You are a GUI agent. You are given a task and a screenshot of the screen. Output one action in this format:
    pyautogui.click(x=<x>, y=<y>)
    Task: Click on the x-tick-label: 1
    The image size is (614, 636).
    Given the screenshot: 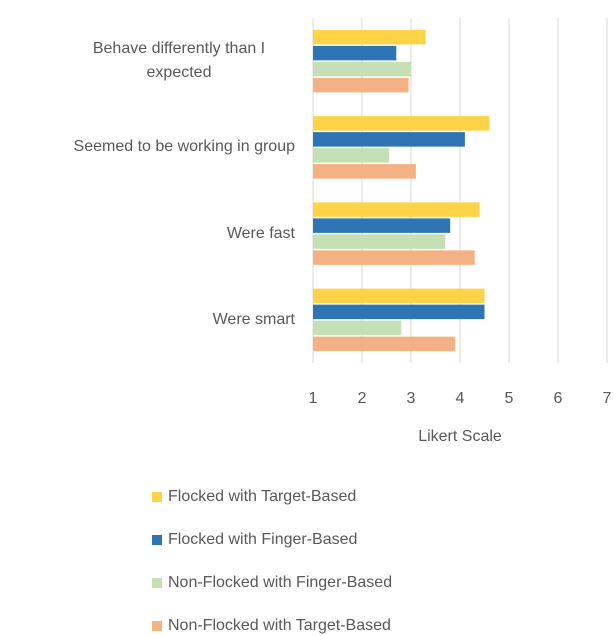 What is the action you would take?
    pyautogui.click(x=313, y=398)
    